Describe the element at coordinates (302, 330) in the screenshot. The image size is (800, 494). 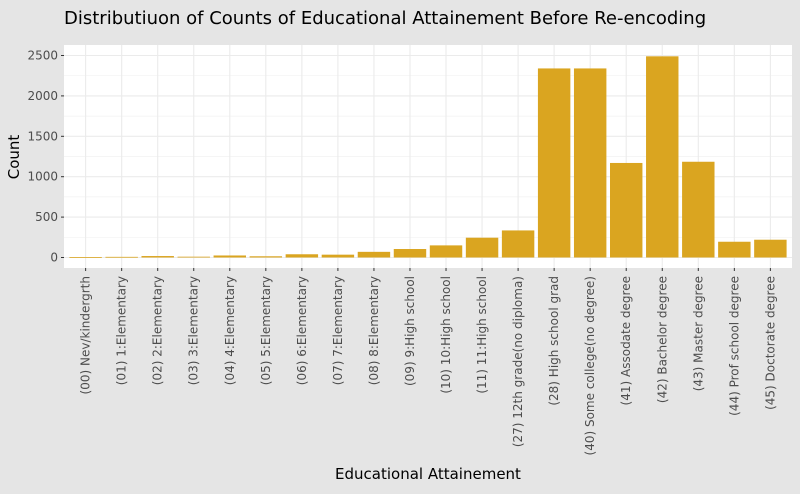
I see `x-tick-label: (06) 6:Elementary` at that location.